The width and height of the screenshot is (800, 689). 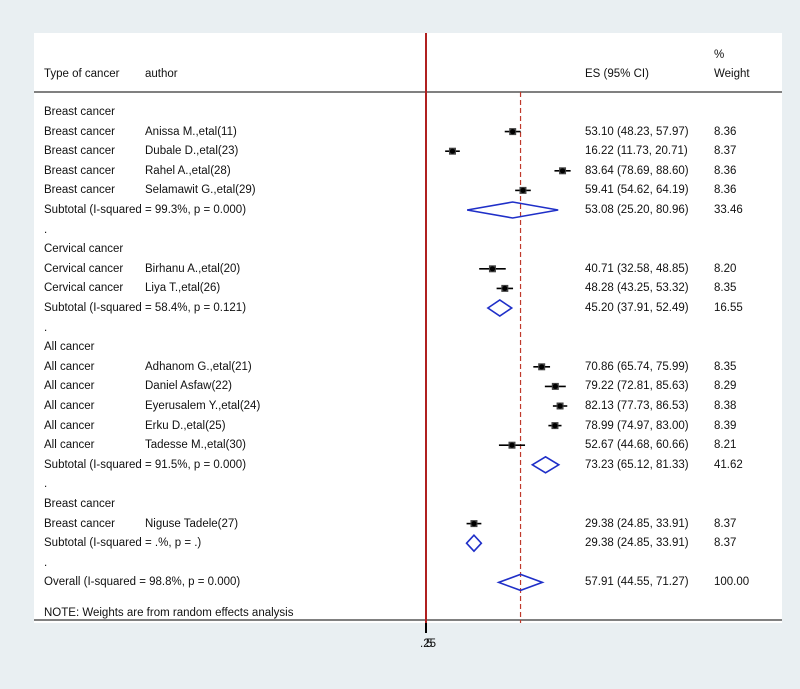 I want to click on subtotal-weight: 8.37, so click(x=725, y=543).